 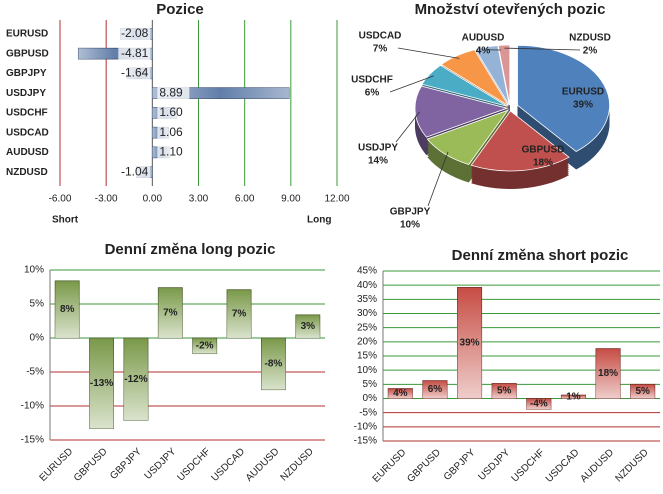 I want to click on y-tick-label: 40%, so click(x=367, y=285).